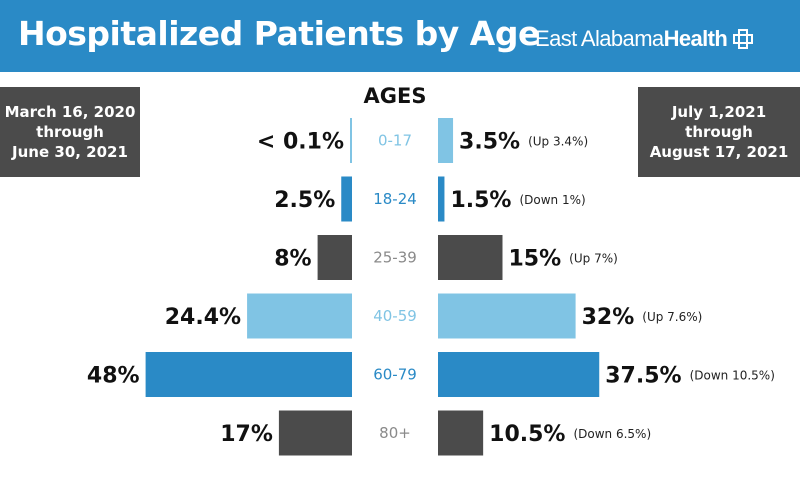  Describe the element at coordinates (70, 152) in the screenshot. I see `period-left-end: June 30, 2021` at that location.